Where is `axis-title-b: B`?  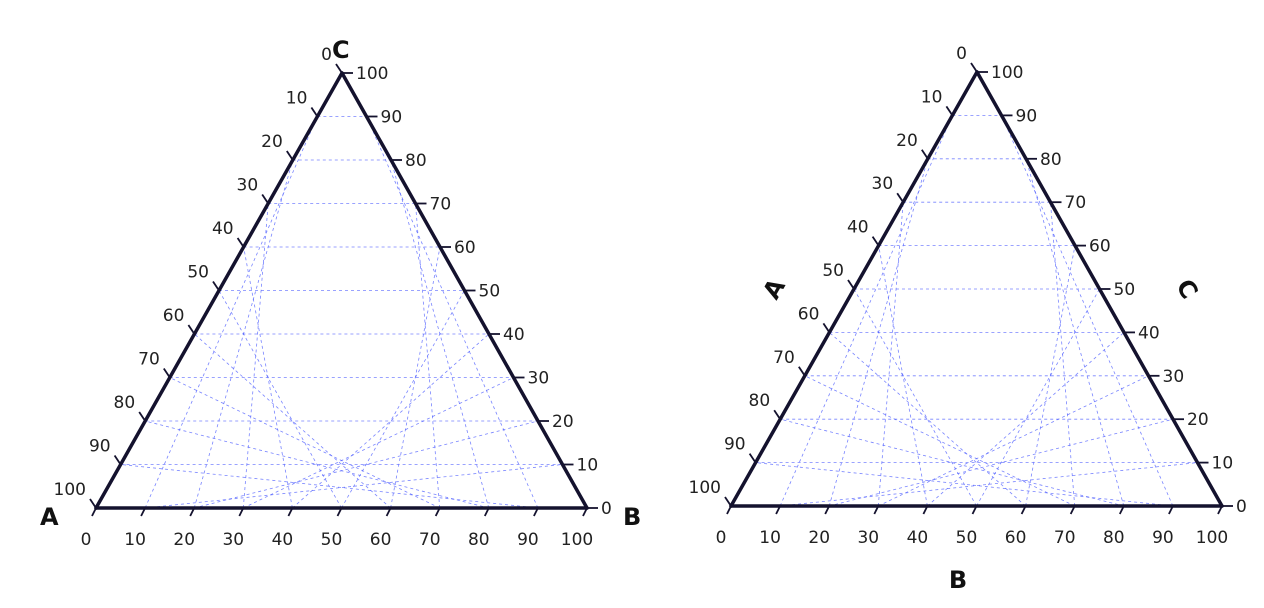 axis-title-b: B is located at coordinates (958, 580).